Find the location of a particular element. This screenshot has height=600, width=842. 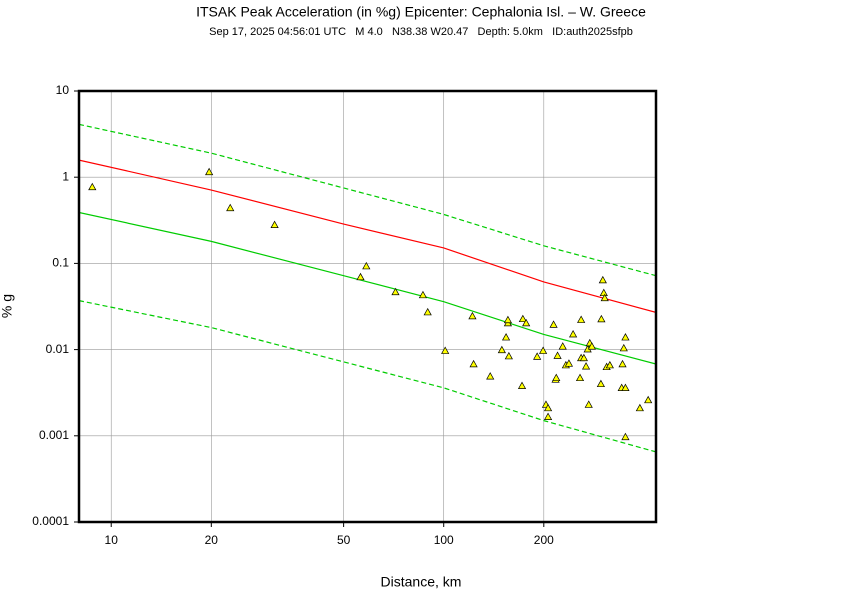

x-tick-label: 100 is located at coordinates (444, 540).